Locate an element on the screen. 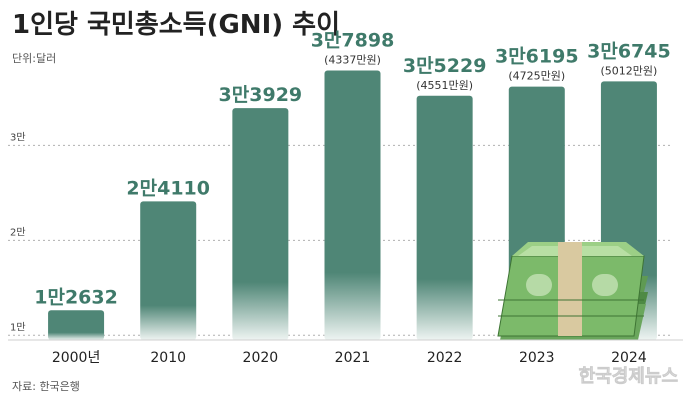  x-tick-label-6: 2024 is located at coordinates (629, 358).